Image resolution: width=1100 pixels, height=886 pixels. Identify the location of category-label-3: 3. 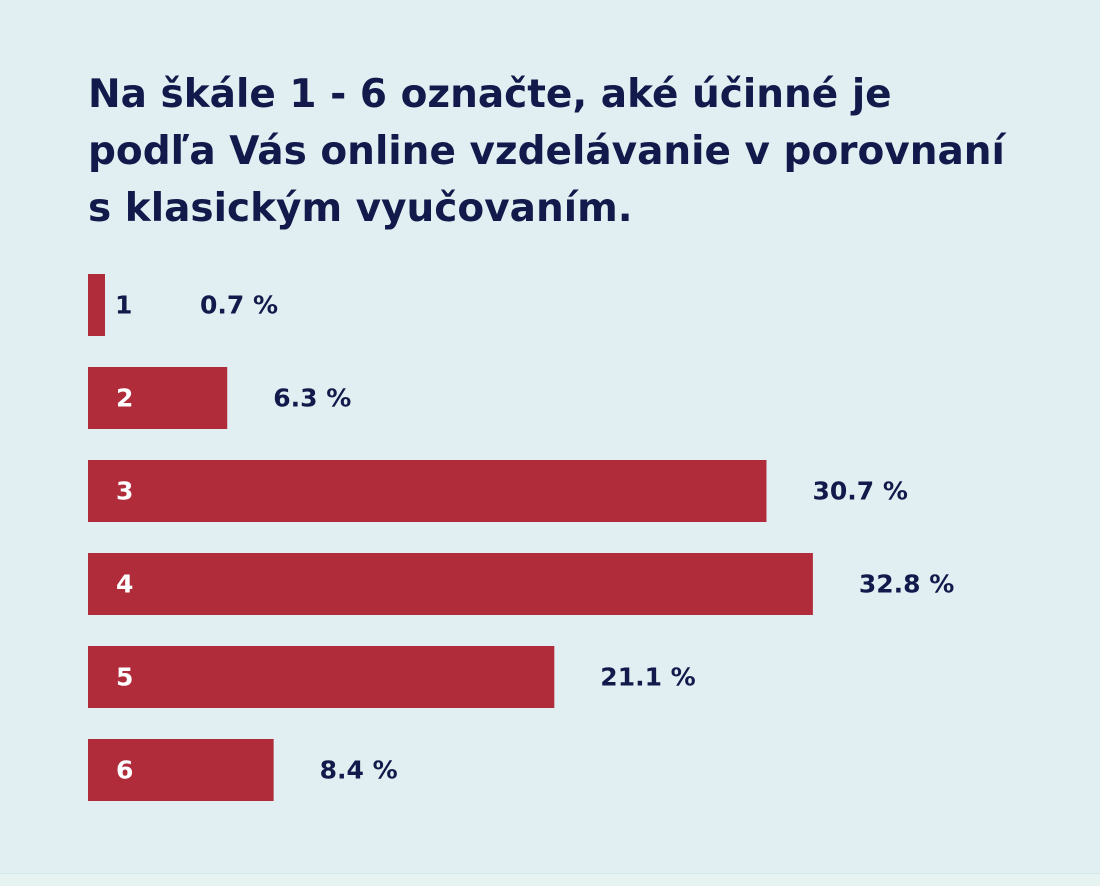
(124, 491).